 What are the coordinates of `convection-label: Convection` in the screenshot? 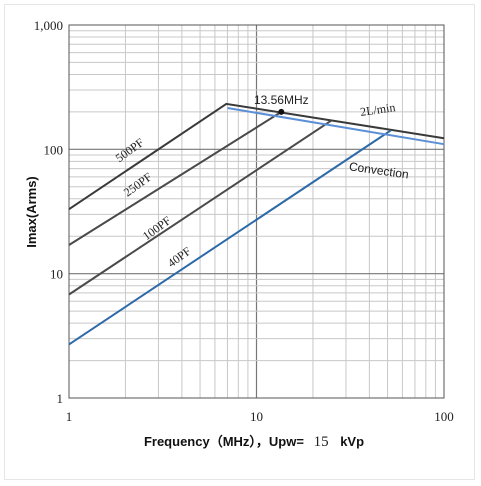 It's located at (378, 170).